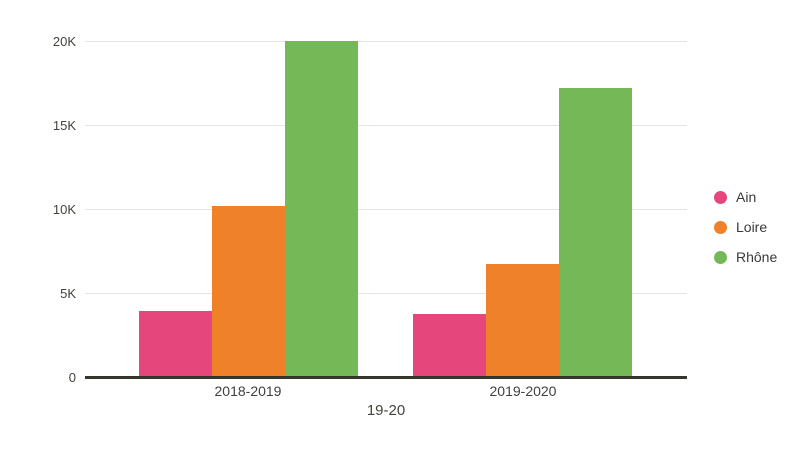  I want to click on bar-ain-2018-2019, so click(175, 344).